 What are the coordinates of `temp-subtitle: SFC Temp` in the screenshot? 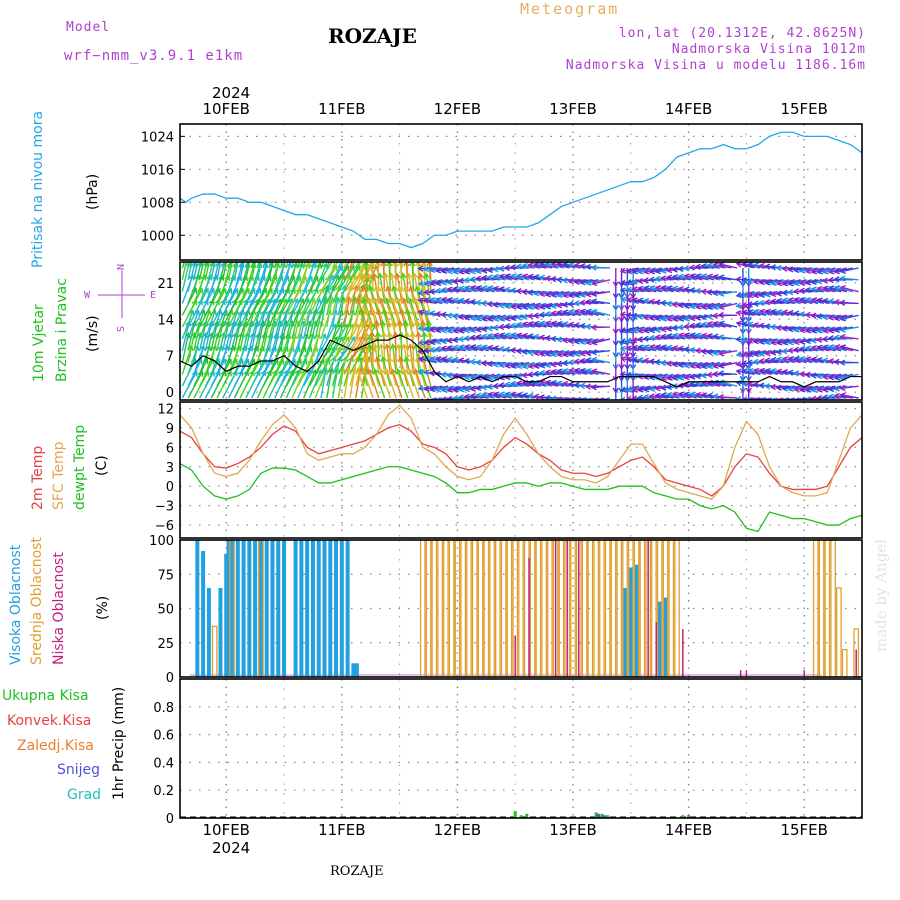 It's located at (59, 475).